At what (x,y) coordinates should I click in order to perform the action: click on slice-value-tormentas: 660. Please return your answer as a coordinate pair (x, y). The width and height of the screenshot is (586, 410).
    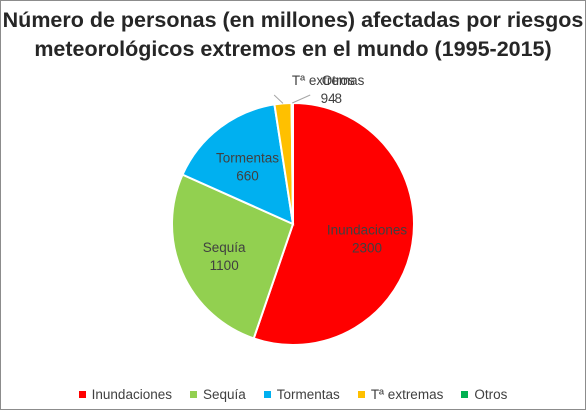
    Looking at the image, I should click on (247, 175).